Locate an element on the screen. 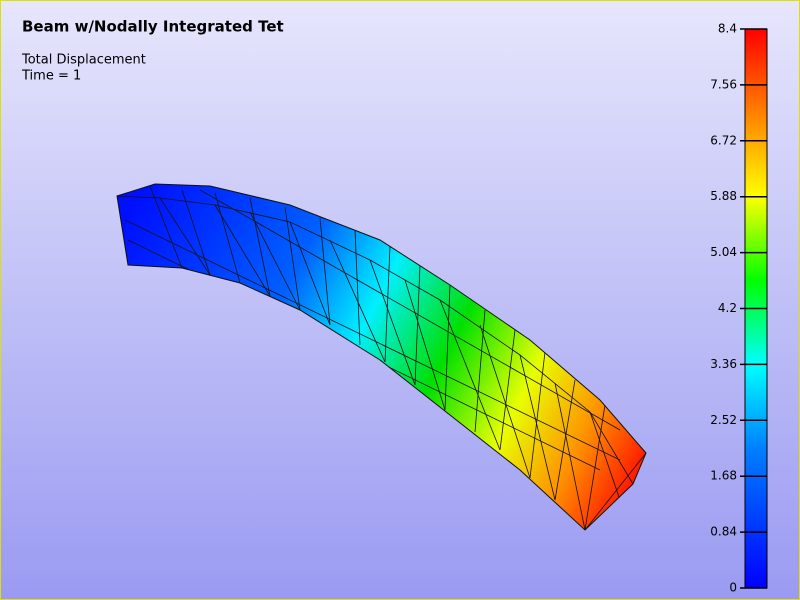  tick-label: 5.04 is located at coordinates (723, 252).